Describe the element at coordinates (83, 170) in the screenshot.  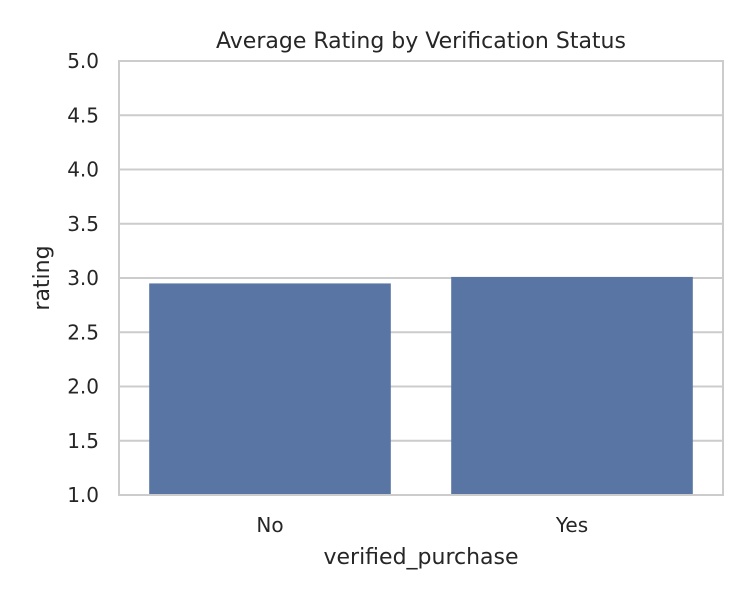
I see `y-tick-label: 4.0` at that location.